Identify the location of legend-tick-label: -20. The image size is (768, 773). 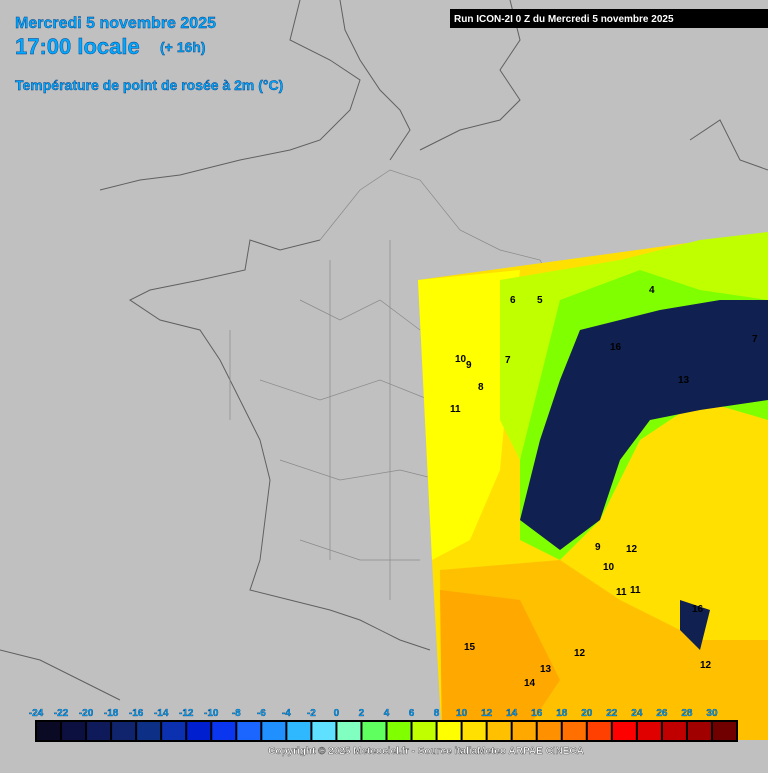
(86, 713).